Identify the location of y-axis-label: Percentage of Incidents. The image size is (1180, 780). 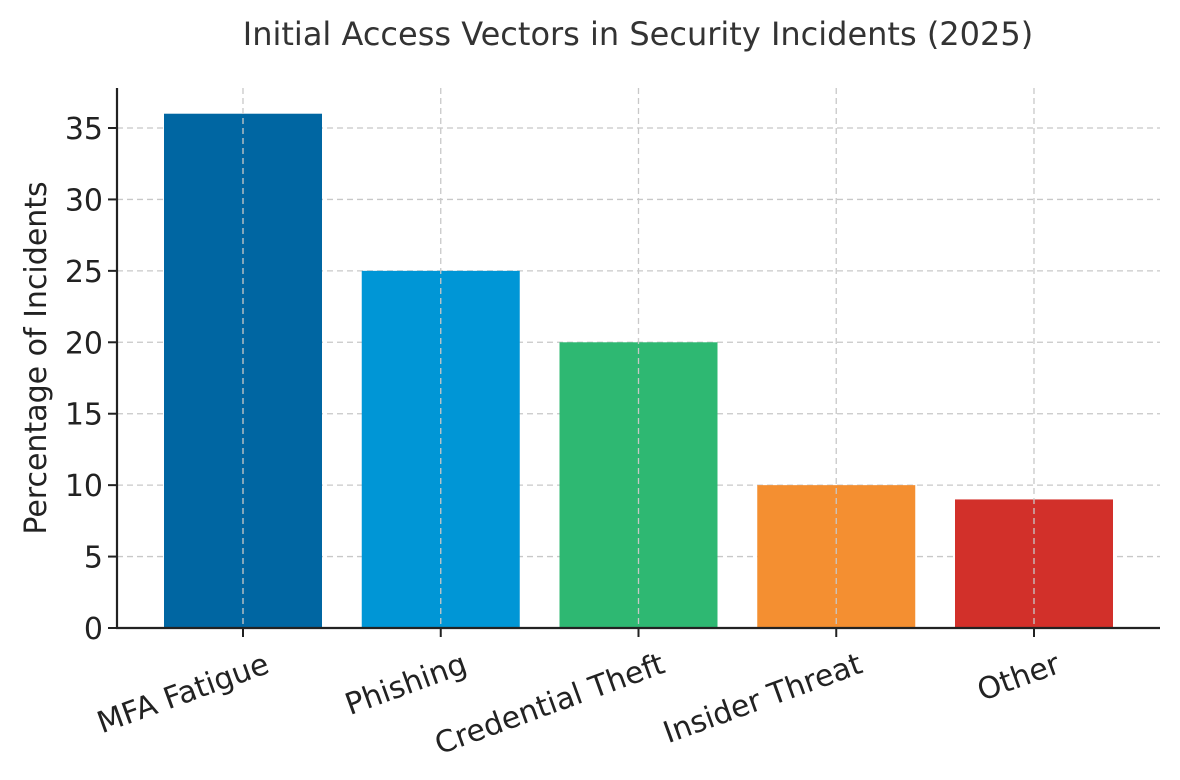
(36, 357).